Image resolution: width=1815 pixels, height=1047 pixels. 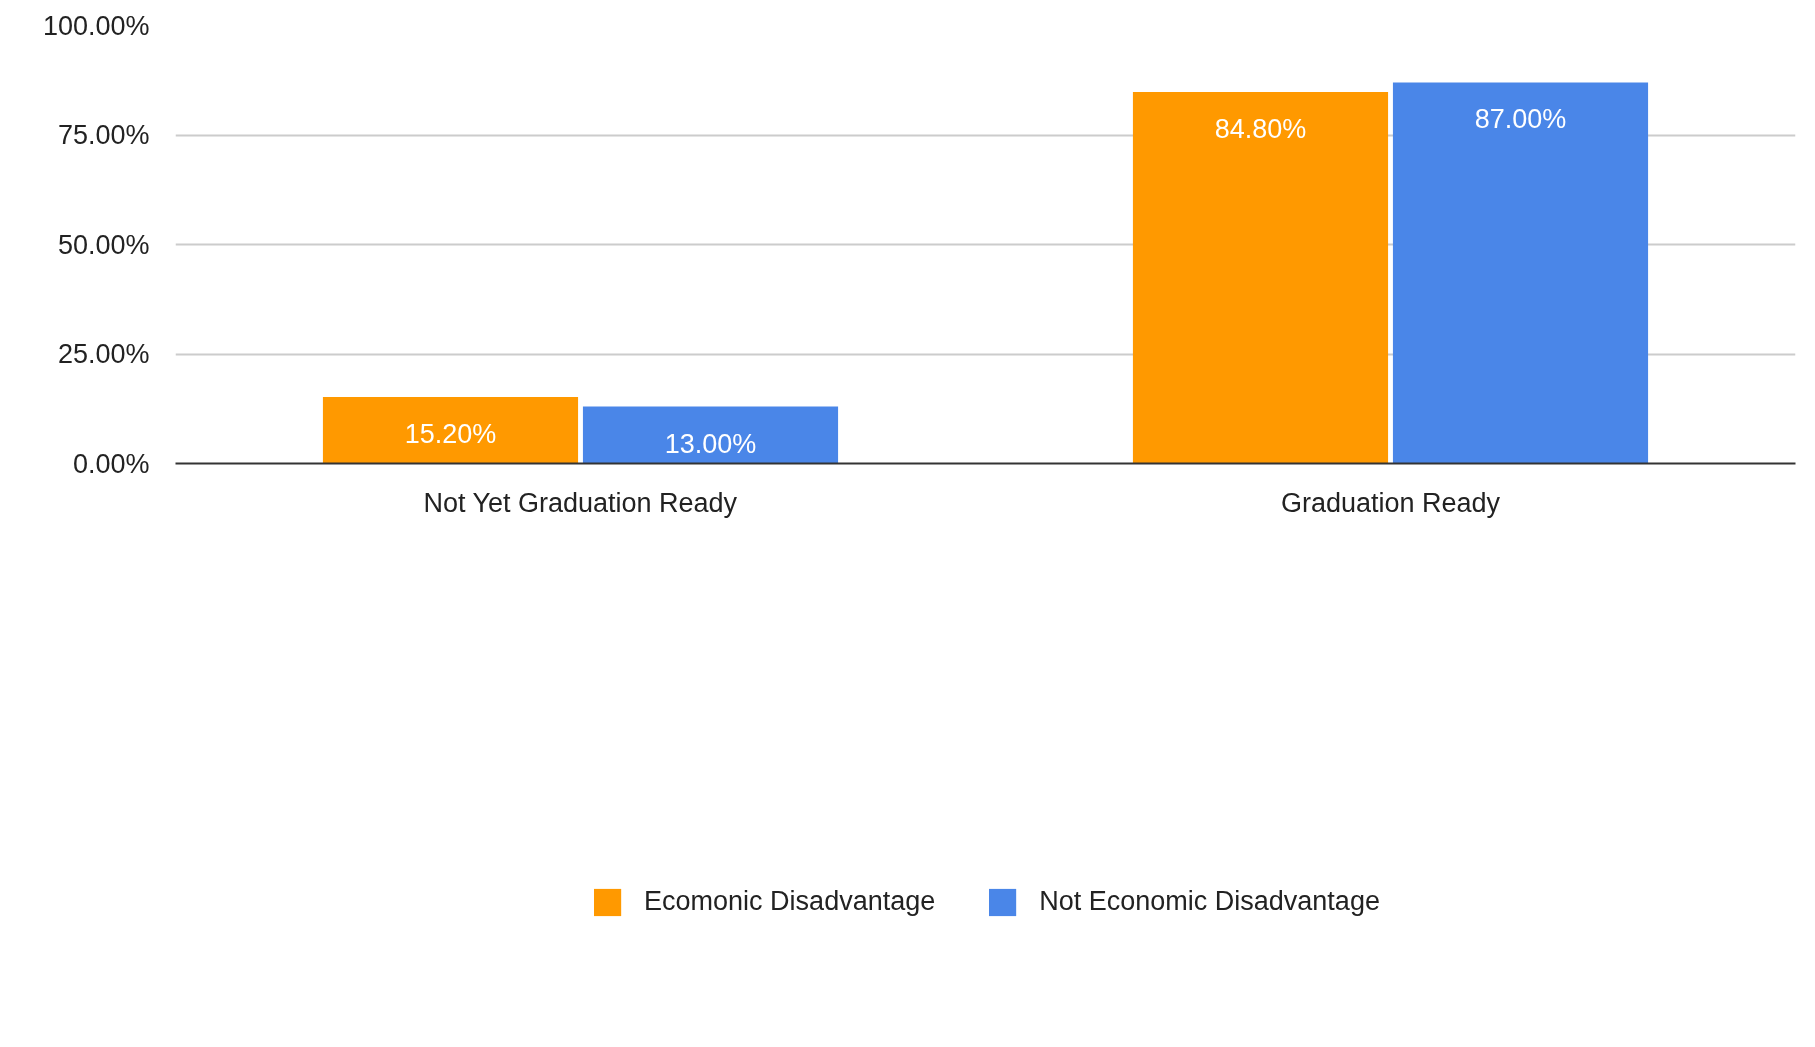 What do you see at coordinates (710, 443) in the screenshot?
I see `data-label: 13.00%` at bounding box center [710, 443].